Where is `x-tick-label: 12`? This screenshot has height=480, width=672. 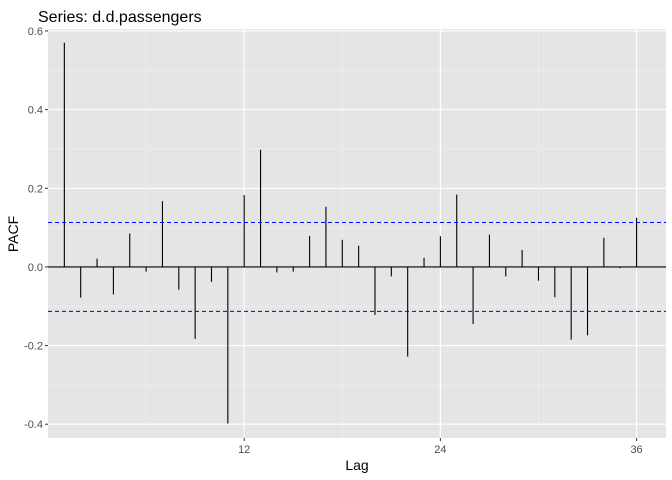 x-tick-label: 12 is located at coordinates (244, 450).